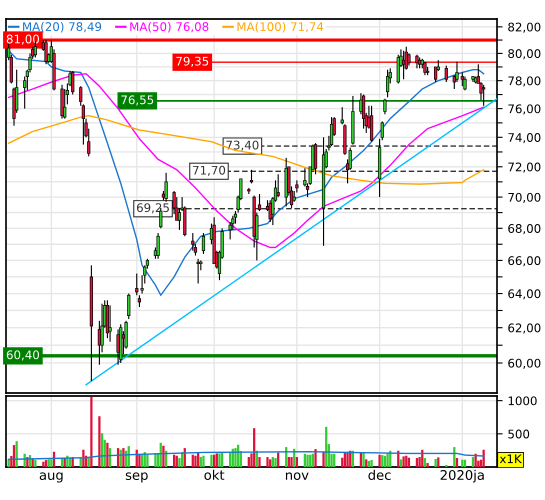 Image resolution: width=545 pixels, height=500 pixels. What do you see at coordinates (511, 459) in the screenshot?
I see `text: x1K` at bounding box center [511, 459].